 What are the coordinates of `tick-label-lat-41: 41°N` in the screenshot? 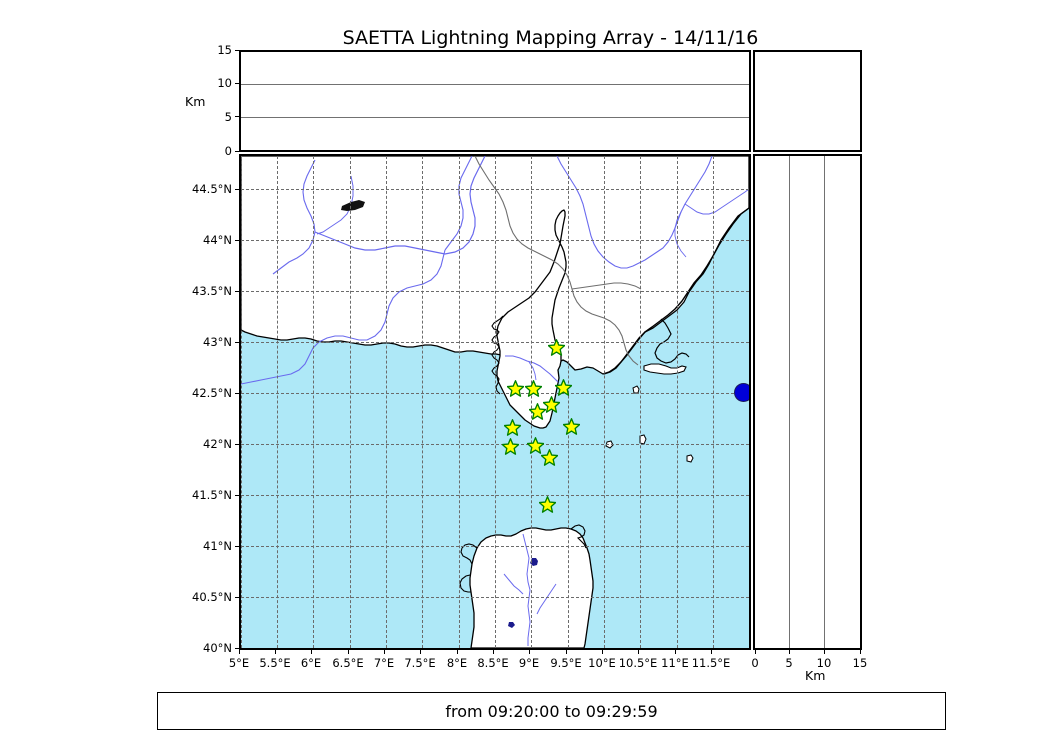 It's located at (217, 546).